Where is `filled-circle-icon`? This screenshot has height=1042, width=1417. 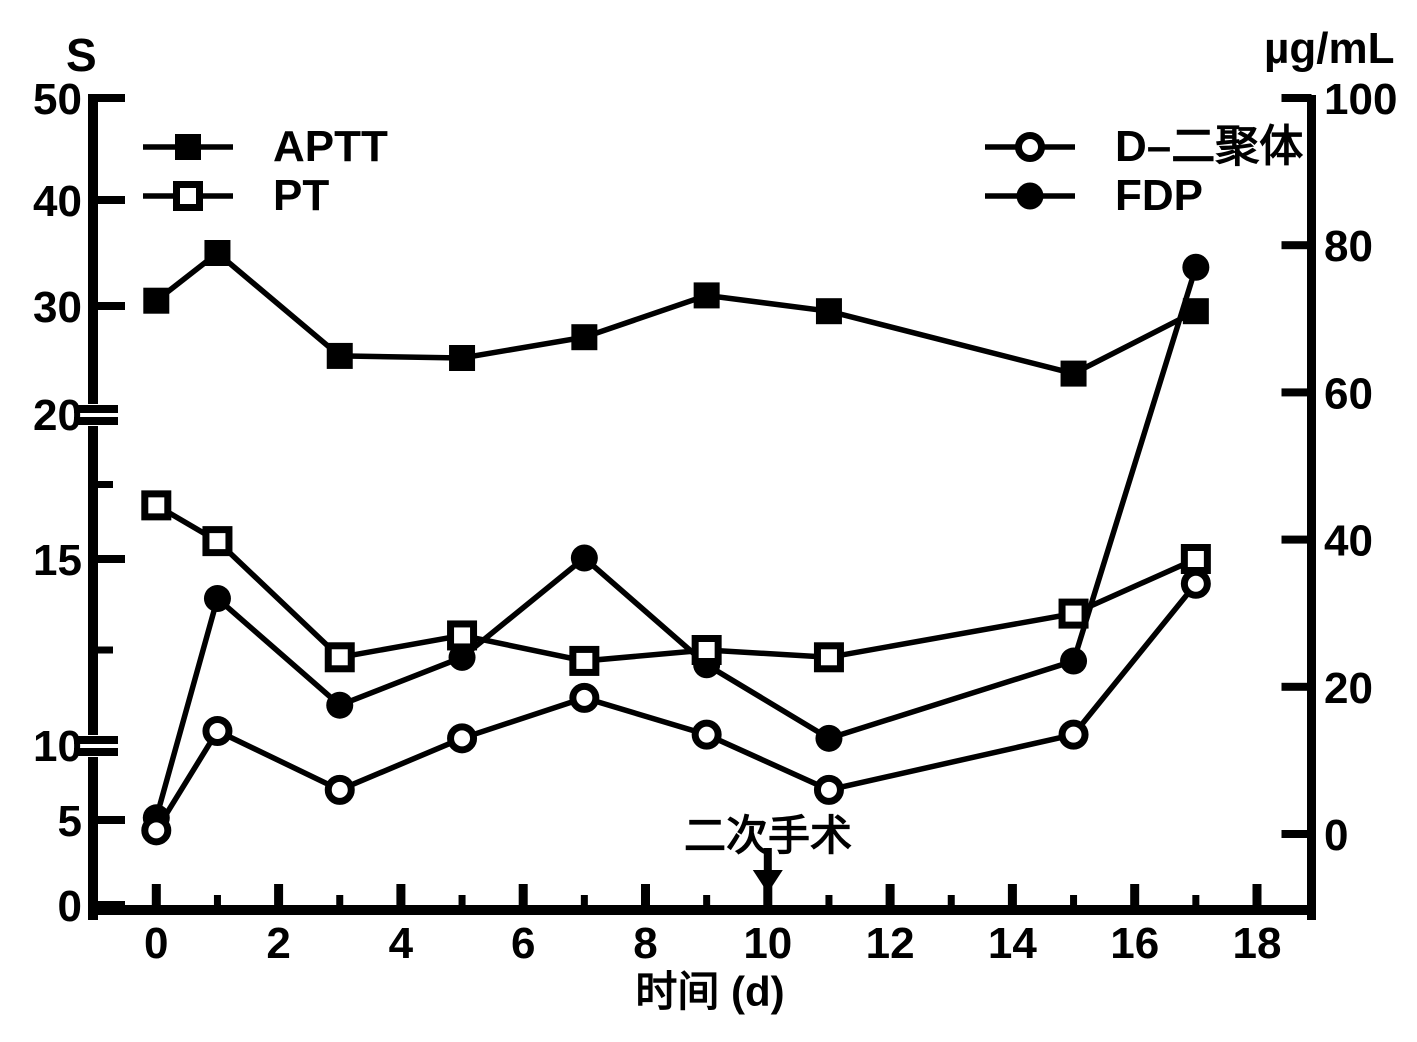
filled-circle-icon is located at coordinates (1030, 195).